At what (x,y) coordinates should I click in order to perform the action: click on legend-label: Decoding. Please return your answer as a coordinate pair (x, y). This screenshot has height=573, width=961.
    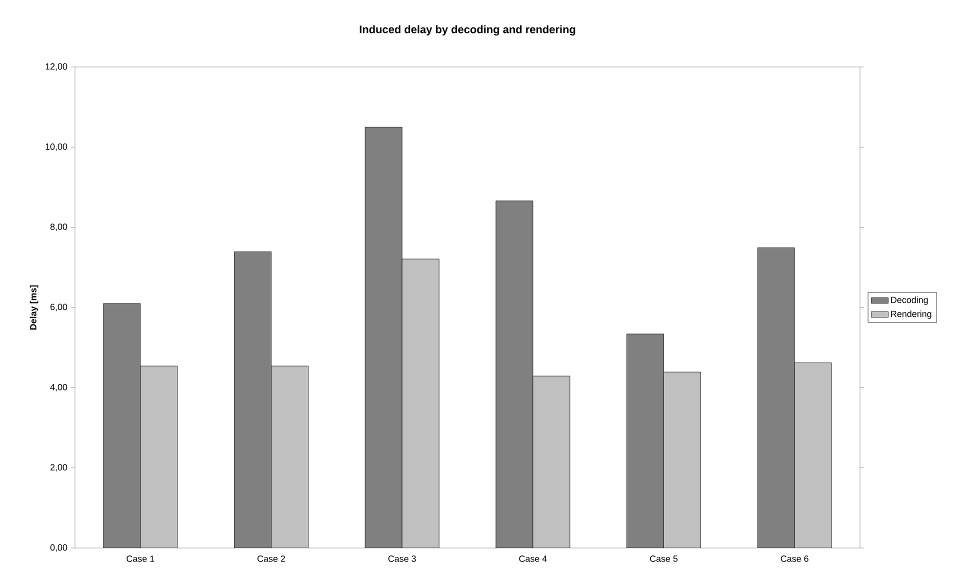
    Looking at the image, I should click on (909, 300).